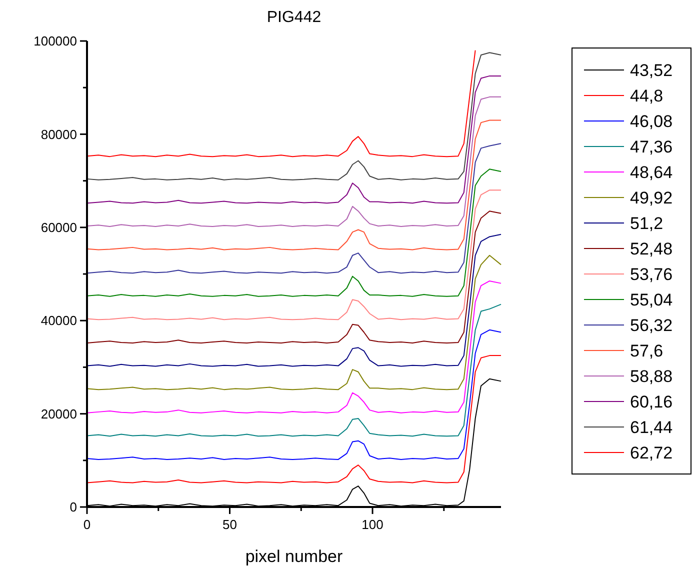  What do you see at coordinates (294, 17) in the screenshot?
I see `chart-title: PIG442` at bounding box center [294, 17].